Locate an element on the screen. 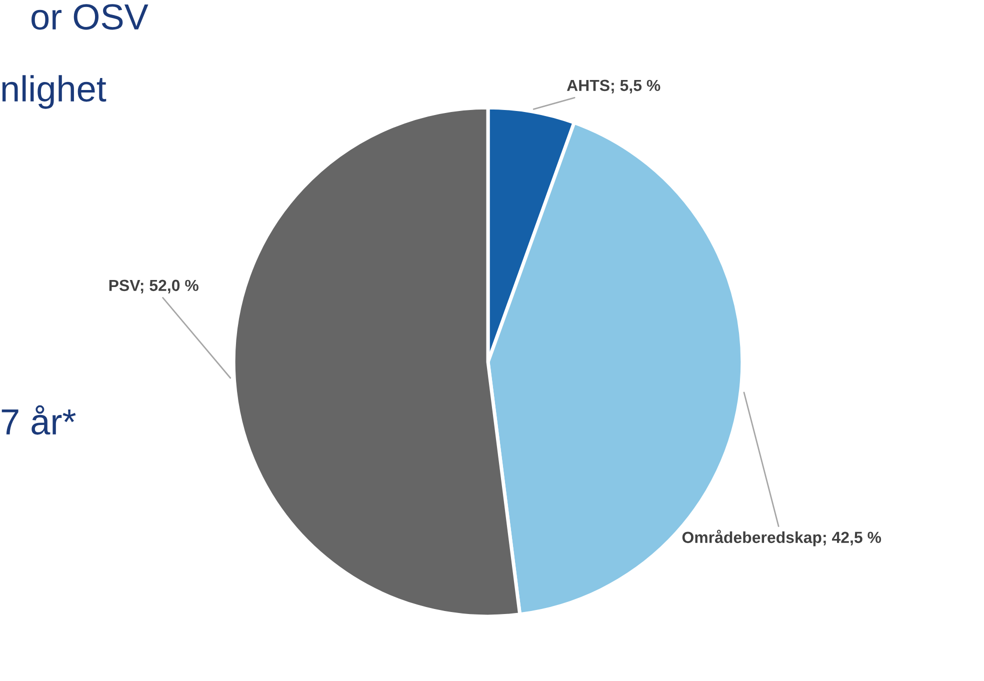 The height and width of the screenshot is (681, 984). slice-label: Områdeberedskap; 42,5 % is located at coordinates (782, 538).